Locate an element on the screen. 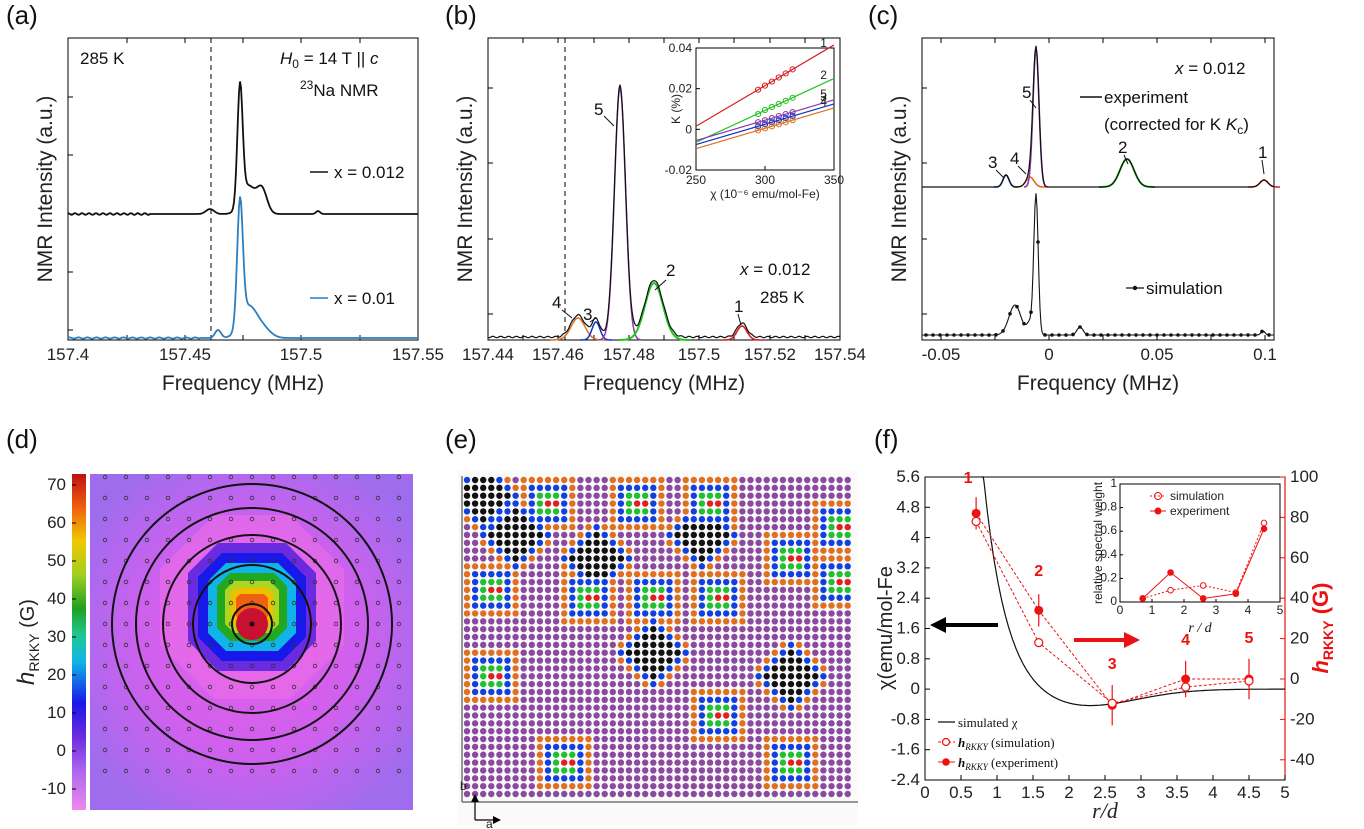 The image size is (1364, 829). panel-f-shell-label: 1 is located at coordinates (968, 478).